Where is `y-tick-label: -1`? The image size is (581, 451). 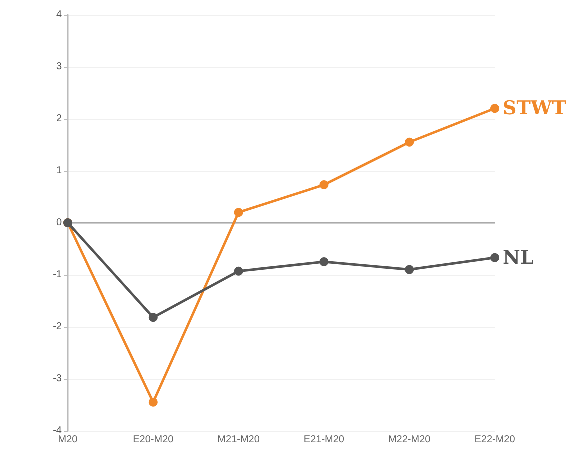
y-tick-label: -1 is located at coordinates (57, 275).